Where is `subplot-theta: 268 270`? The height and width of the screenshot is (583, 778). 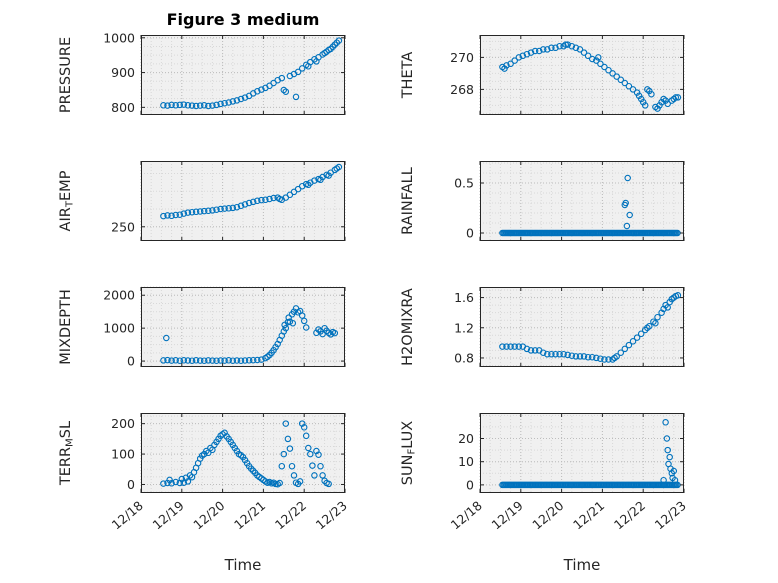 subplot-theta: 268 270 is located at coordinates (567, 75).